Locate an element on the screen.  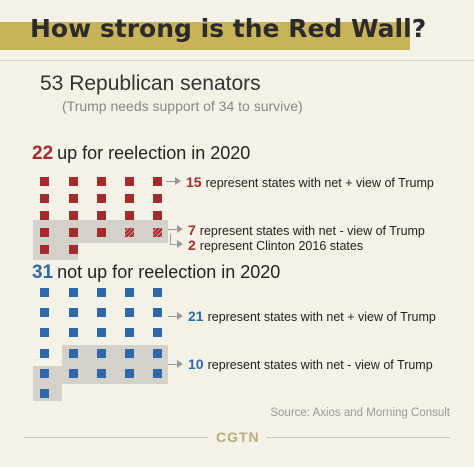
callout-line-2-vertical is located at coordinates (170, 239).